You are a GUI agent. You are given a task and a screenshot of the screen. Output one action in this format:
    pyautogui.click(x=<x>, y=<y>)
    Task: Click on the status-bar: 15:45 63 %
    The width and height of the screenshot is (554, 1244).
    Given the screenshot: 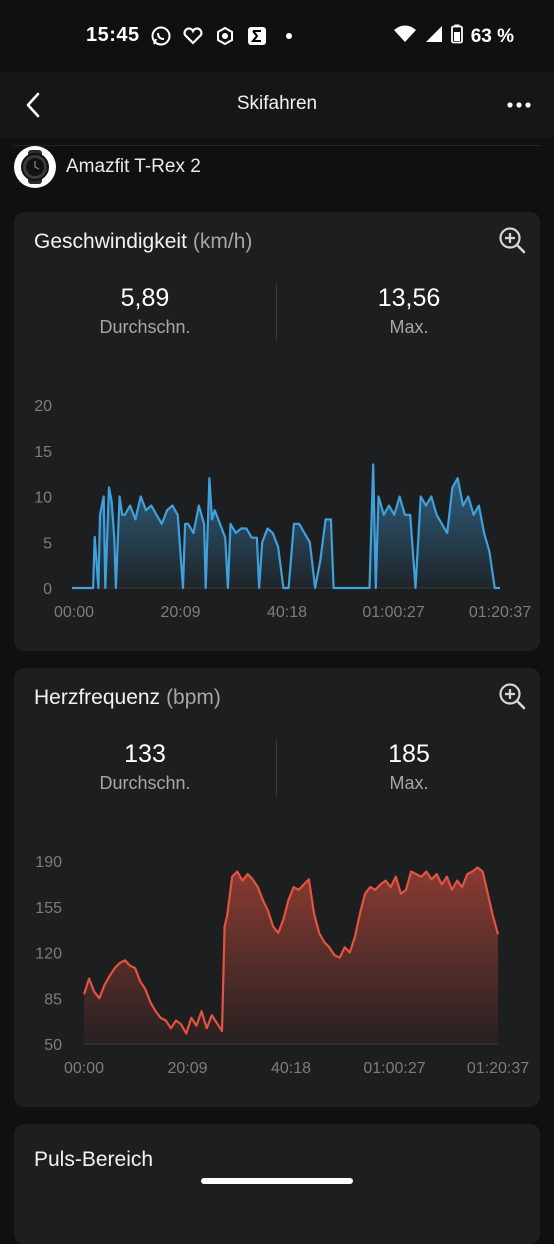 What is the action you would take?
    pyautogui.click(x=277, y=36)
    